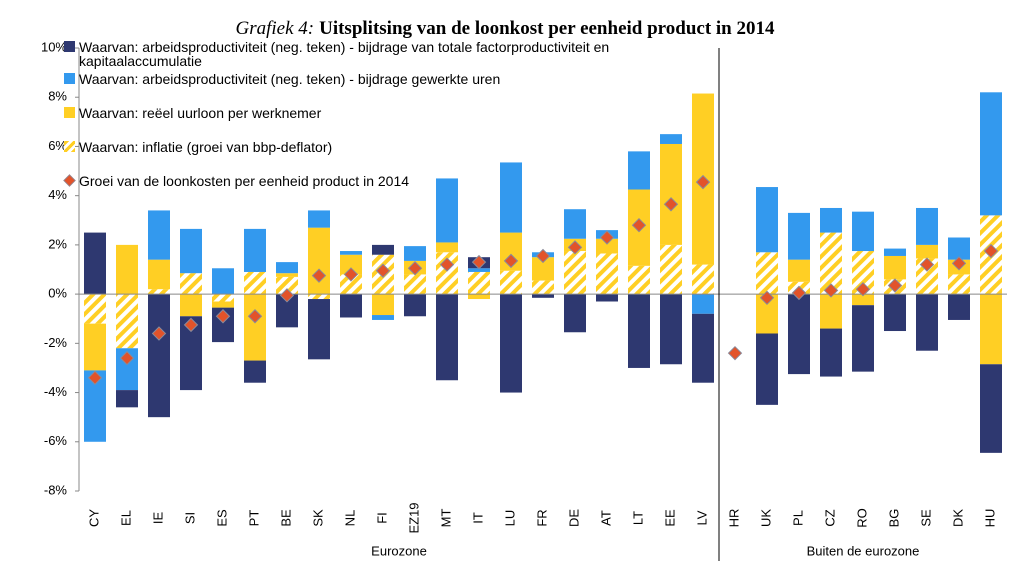 The image size is (1011, 561). Describe the element at coordinates (863, 550) in the screenshot. I see `group-label: Buiten de eurozone` at that location.